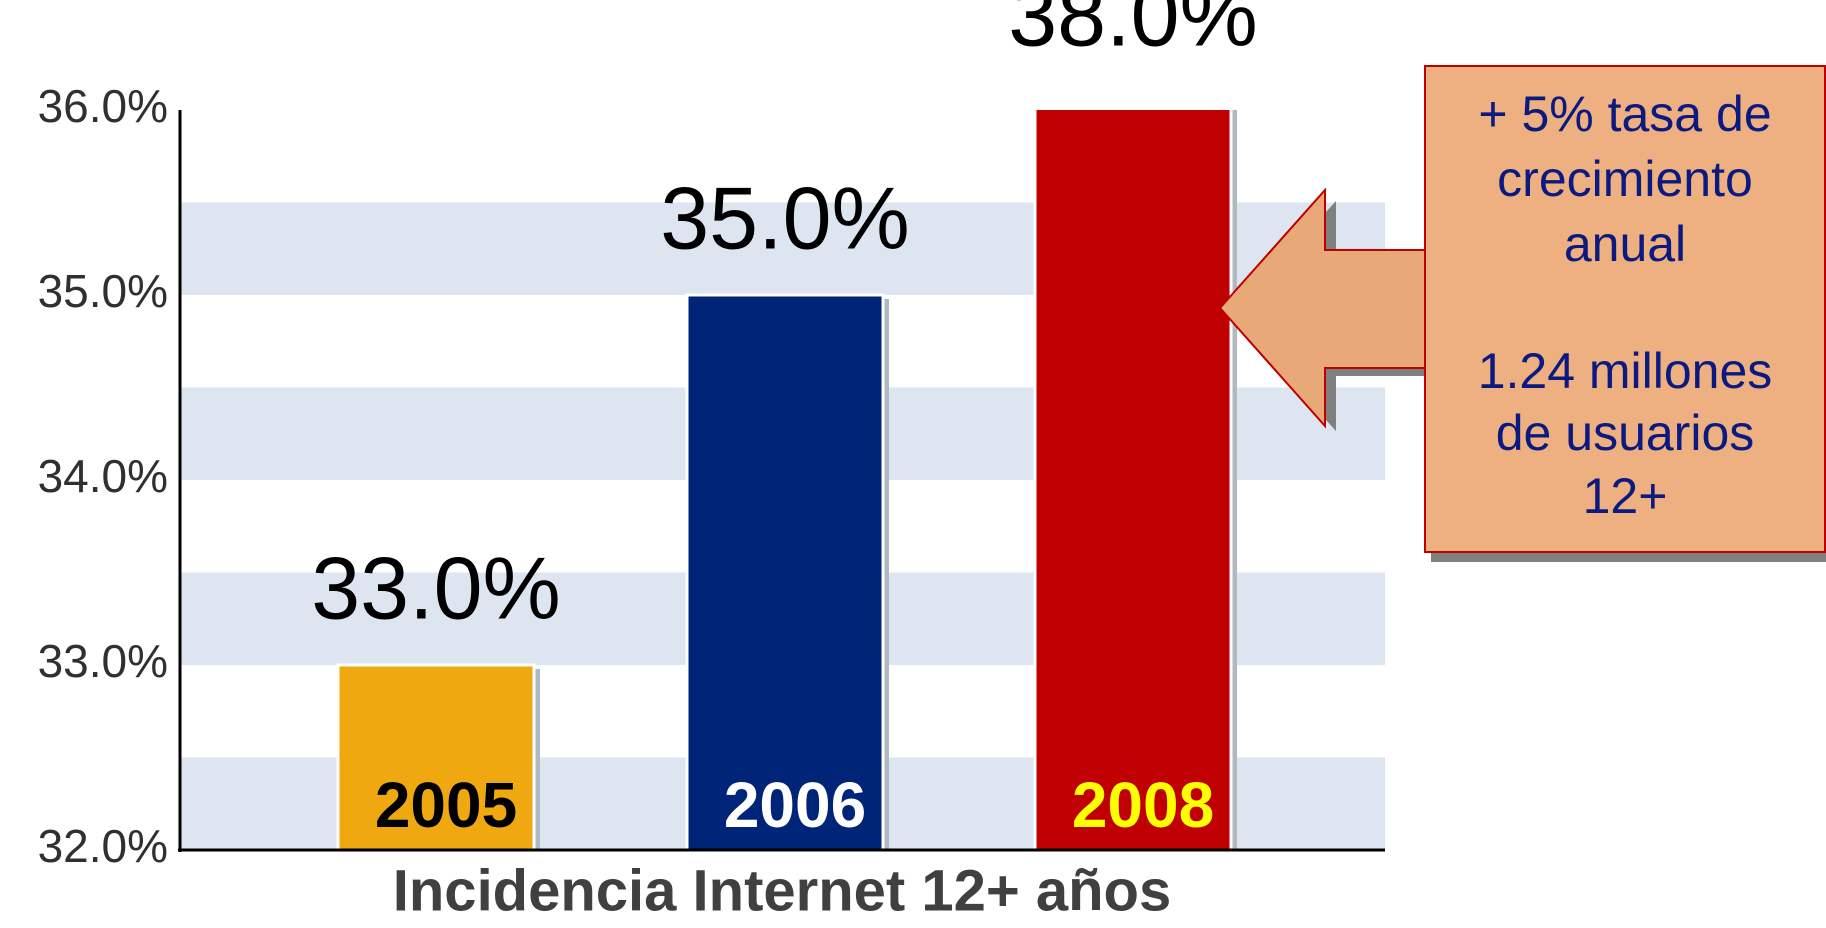  I want to click on value-label: 38.0%, so click(1133, 32).